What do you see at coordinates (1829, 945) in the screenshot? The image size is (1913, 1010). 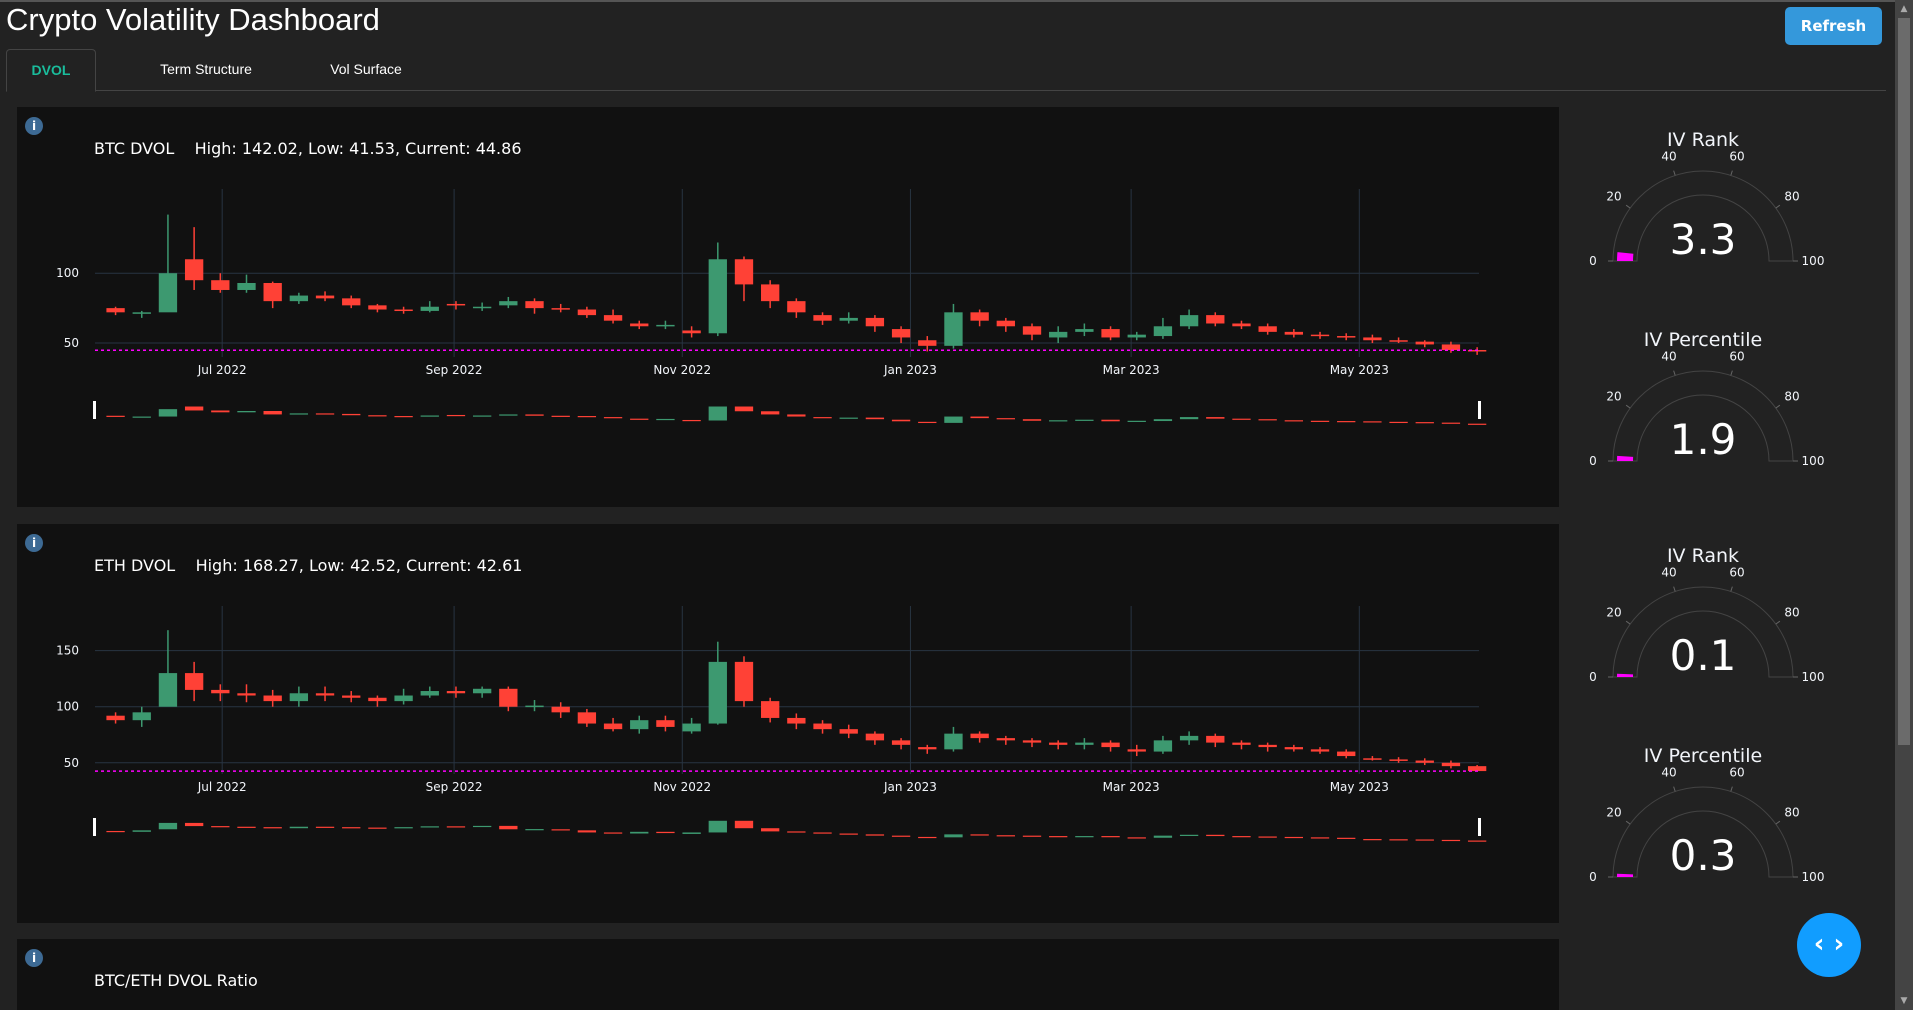 I see `code-brackets-icon: ‹ ›` at bounding box center [1829, 945].